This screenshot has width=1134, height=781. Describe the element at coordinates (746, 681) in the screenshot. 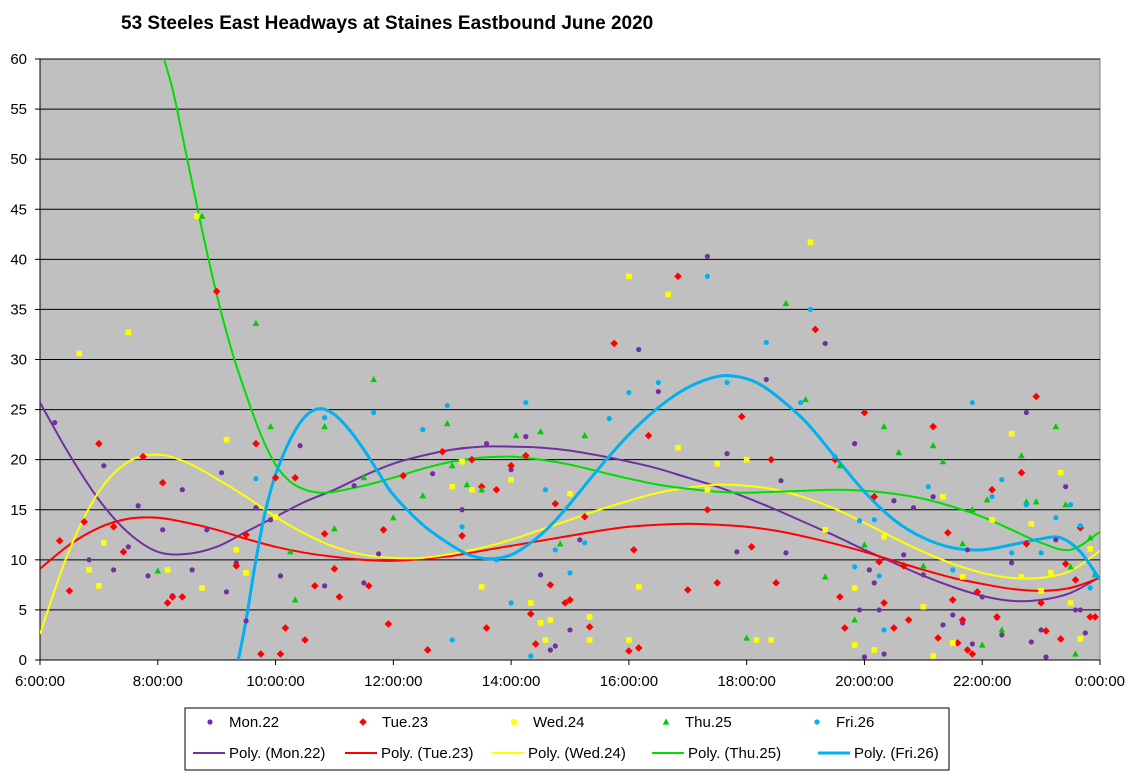

I see `x-tick-label: 18:00:00` at that location.